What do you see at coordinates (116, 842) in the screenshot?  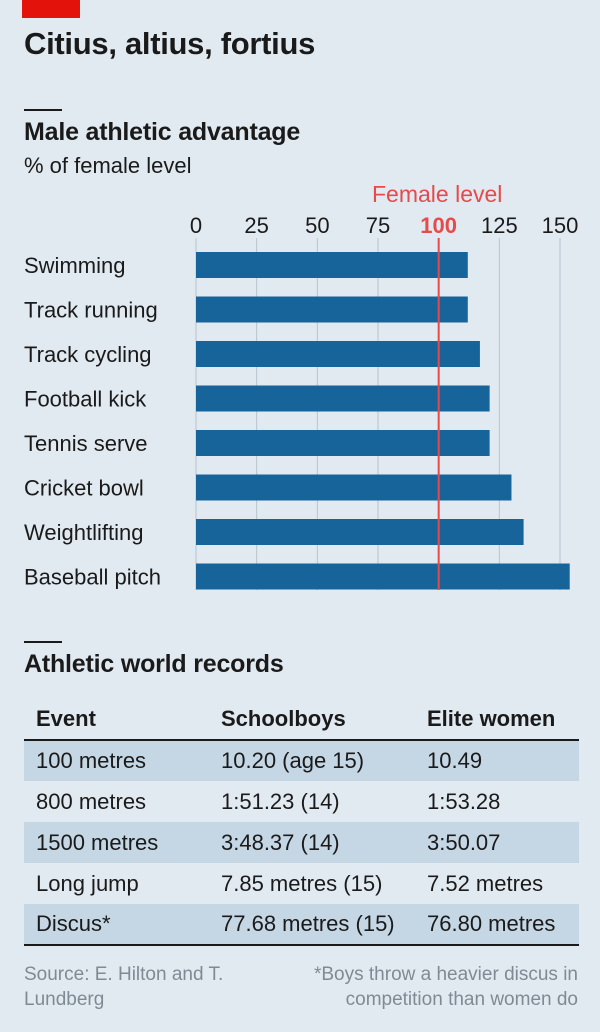 I see `cell-event: 1500 metres` at bounding box center [116, 842].